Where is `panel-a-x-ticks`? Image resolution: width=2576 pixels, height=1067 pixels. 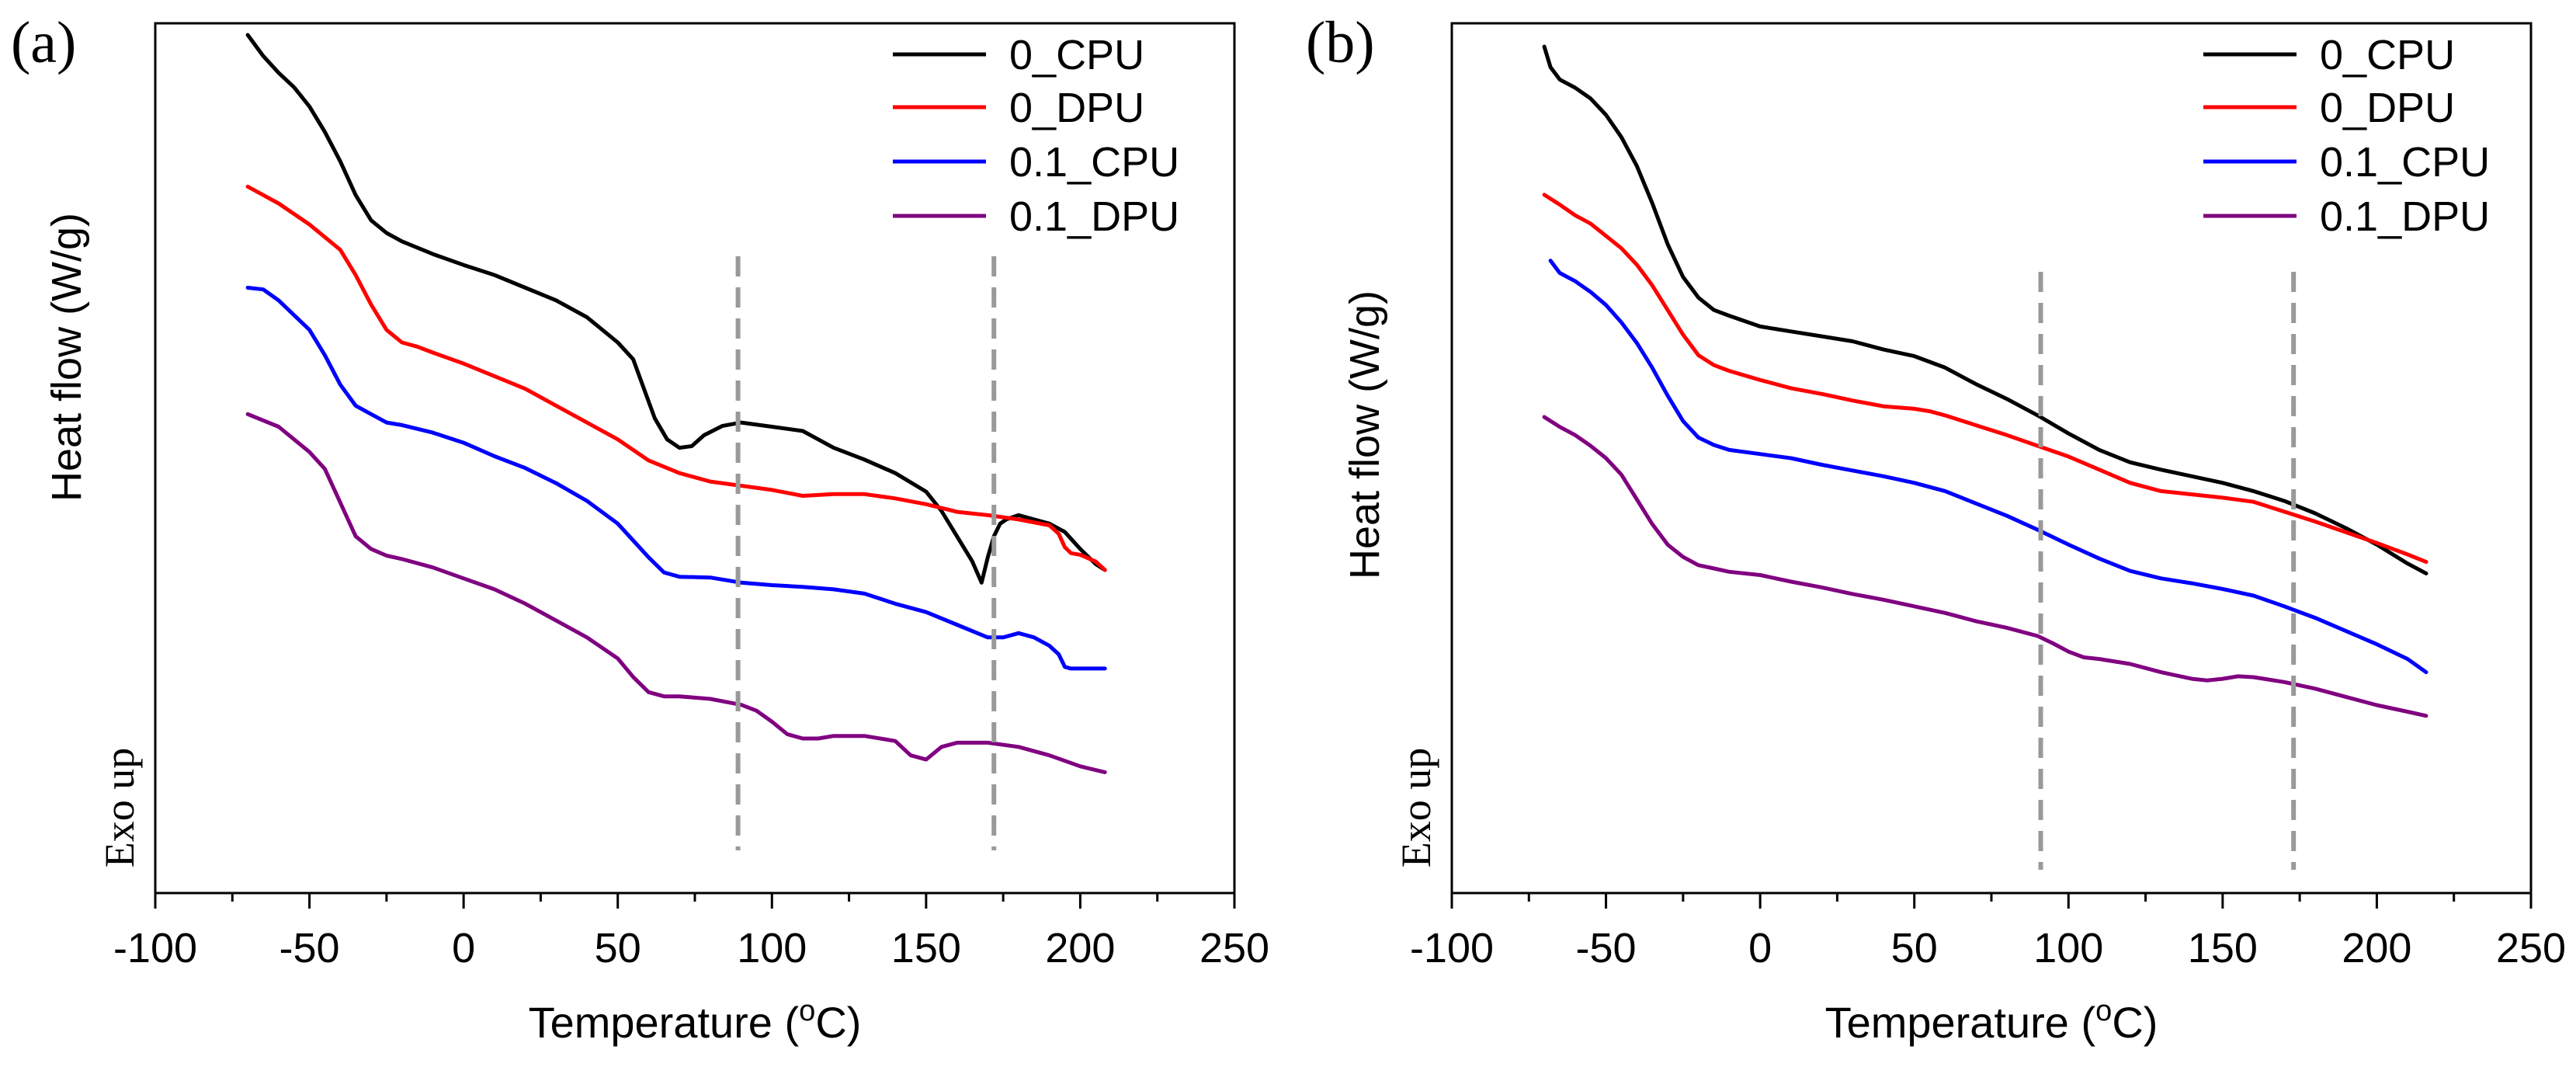 panel-a-x-ticks is located at coordinates (695, 901).